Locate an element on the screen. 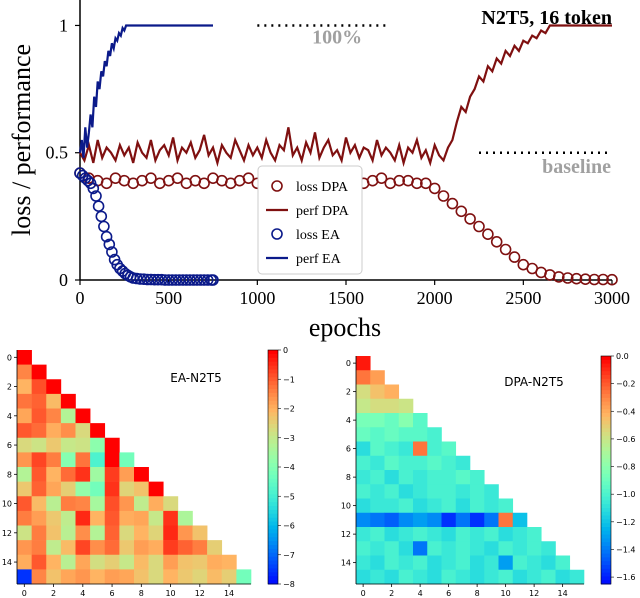 The height and width of the screenshot is (598, 640). y-tick-label: 8 is located at coordinates (348, 477).